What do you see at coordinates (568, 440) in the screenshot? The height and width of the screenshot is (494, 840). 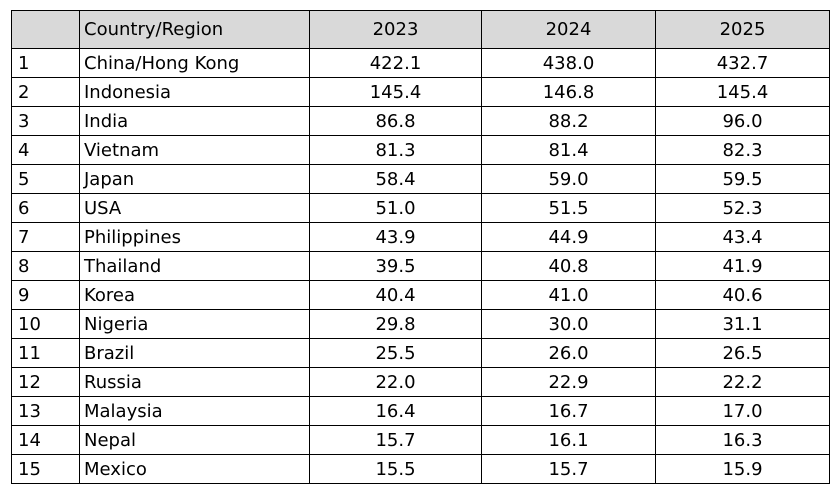 I see `value-2024-cell: 16.1` at bounding box center [568, 440].